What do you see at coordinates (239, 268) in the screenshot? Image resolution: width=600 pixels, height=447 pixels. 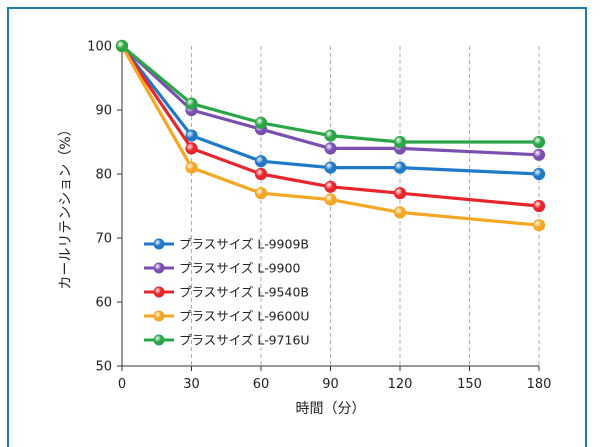 I see `legend-label: プラスサイズ L-9900` at bounding box center [239, 268].